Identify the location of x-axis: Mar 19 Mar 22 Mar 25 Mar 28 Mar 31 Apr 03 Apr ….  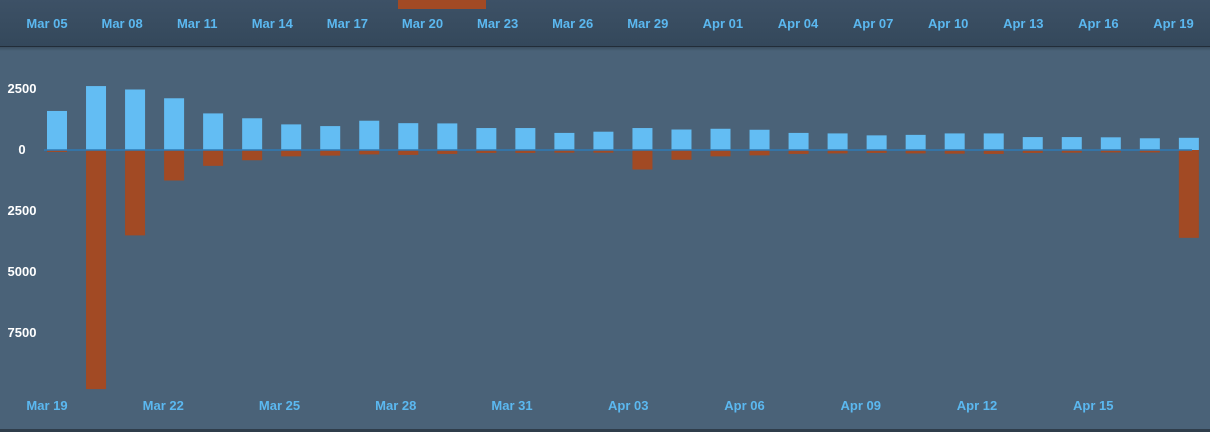
(569, 405).